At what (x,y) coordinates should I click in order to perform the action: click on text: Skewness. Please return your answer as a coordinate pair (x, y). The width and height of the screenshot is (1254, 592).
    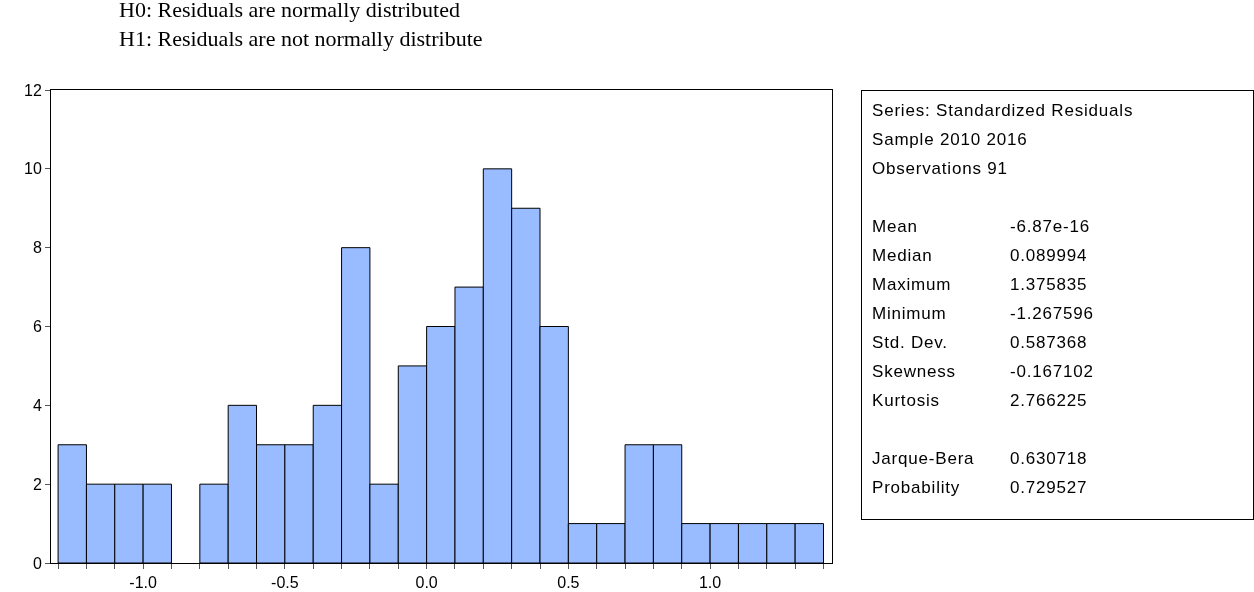
    Looking at the image, I should click on (914, 372).